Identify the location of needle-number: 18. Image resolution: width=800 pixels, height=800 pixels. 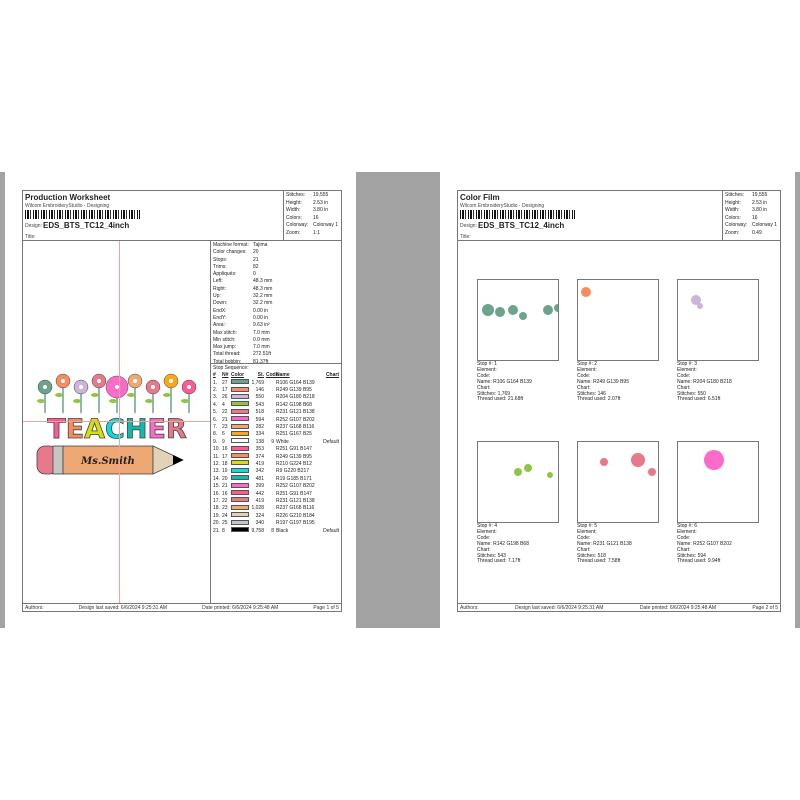
(225, 463).